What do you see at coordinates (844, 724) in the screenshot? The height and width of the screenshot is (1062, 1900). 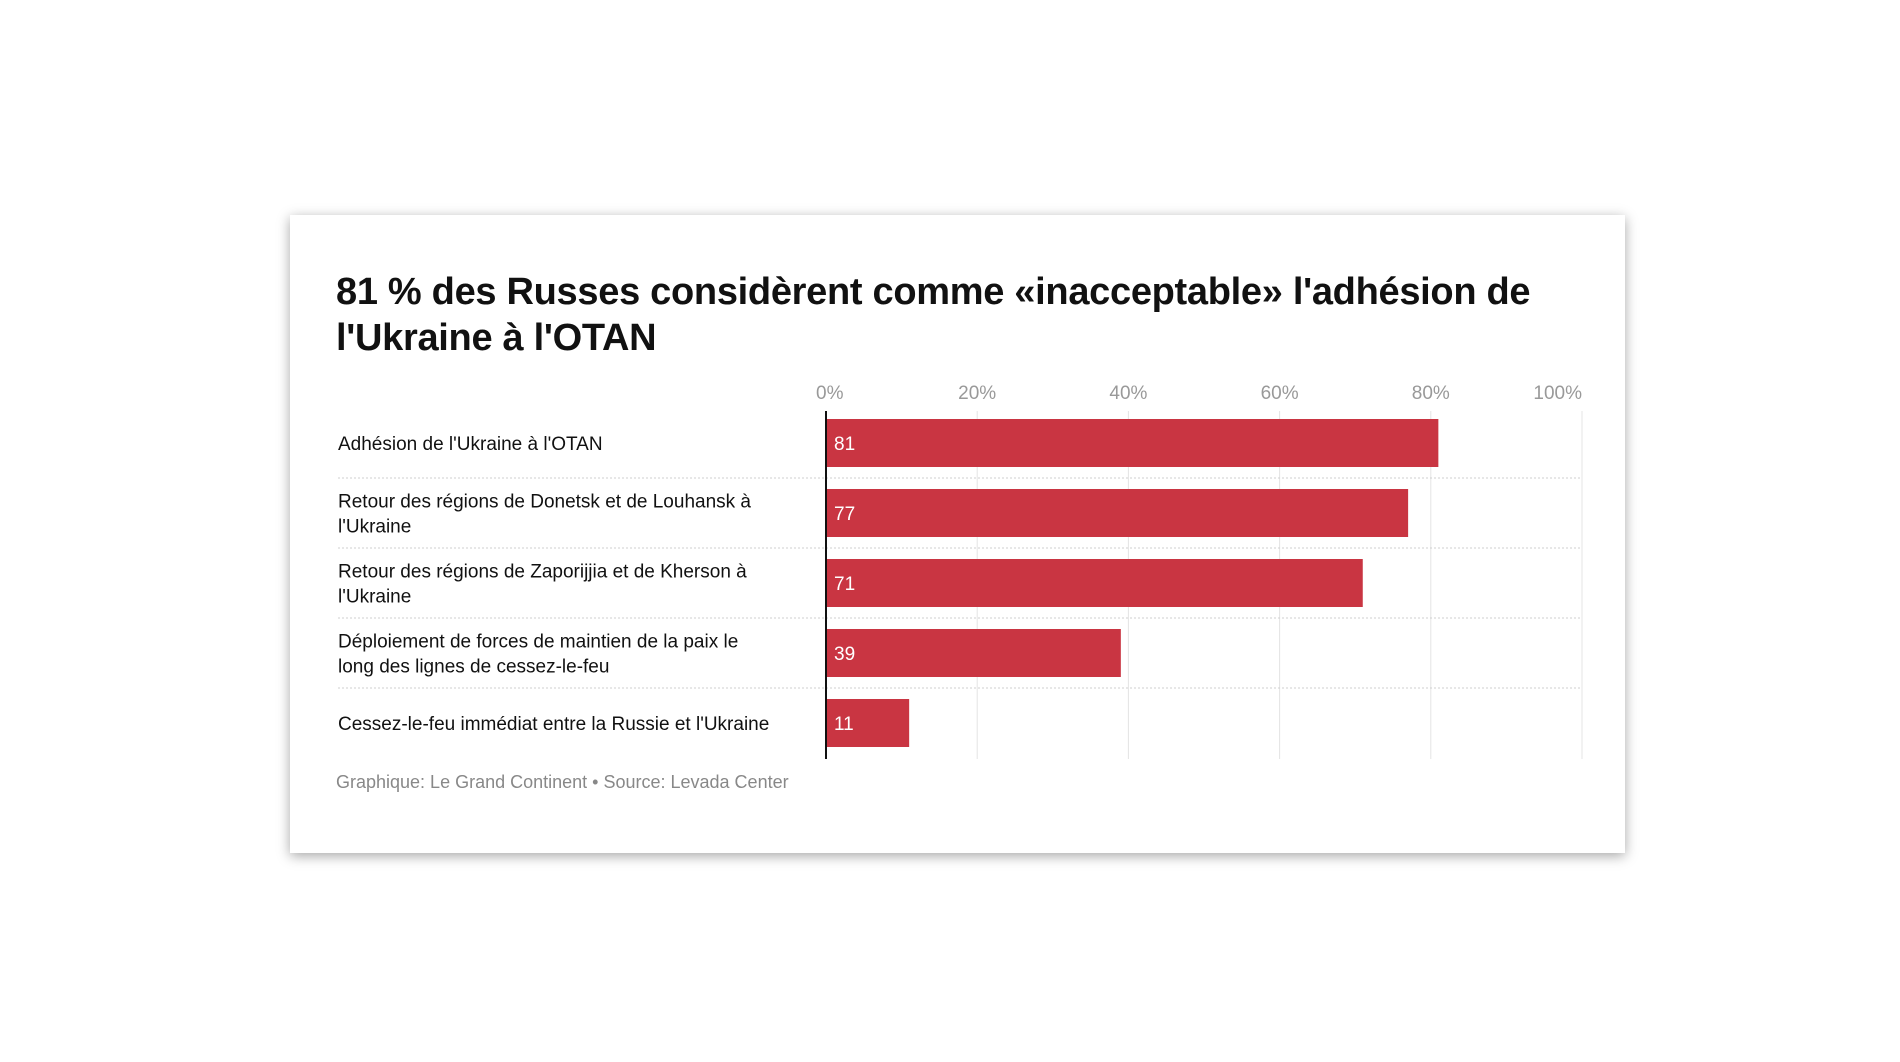 I see `value-label: 11` at bounding box center [844, 724].